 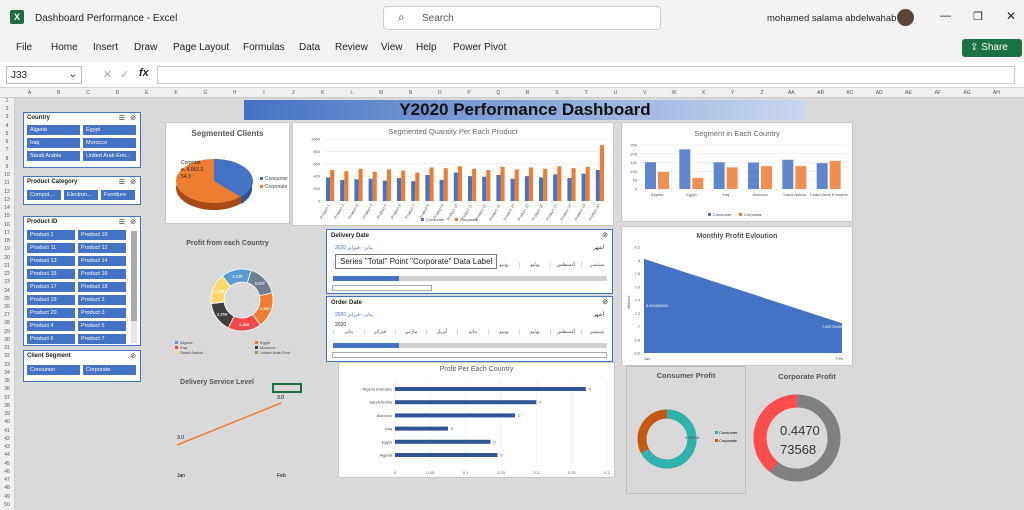 I want to click on slicer-item: Corporate, so click(x=109, y=370).